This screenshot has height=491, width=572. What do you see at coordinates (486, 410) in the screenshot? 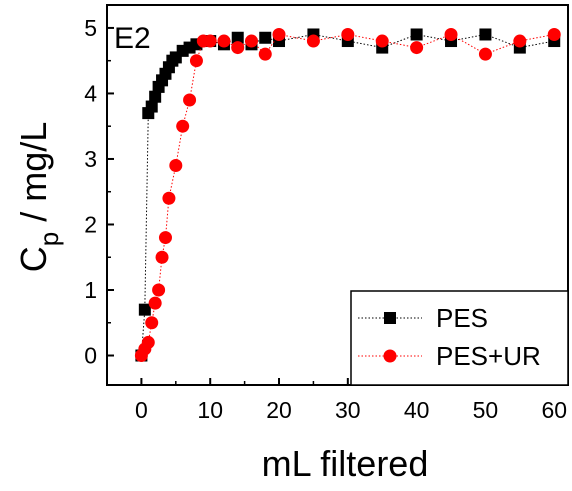
I see `x-tick-label: 50` at bounding box center [486, 410].